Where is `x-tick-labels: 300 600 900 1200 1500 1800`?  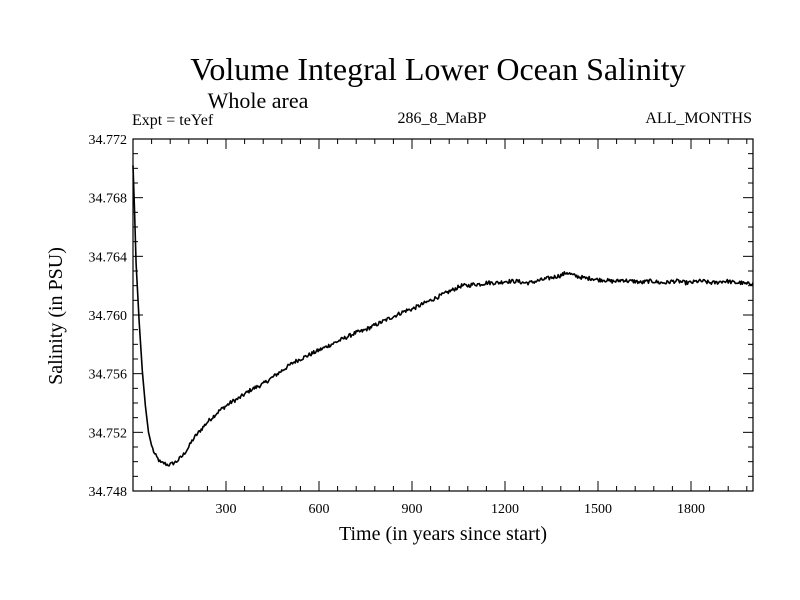 x-tick-labels: 300 600 900 1200 1500 1800 is located at coordinates (461, 509).